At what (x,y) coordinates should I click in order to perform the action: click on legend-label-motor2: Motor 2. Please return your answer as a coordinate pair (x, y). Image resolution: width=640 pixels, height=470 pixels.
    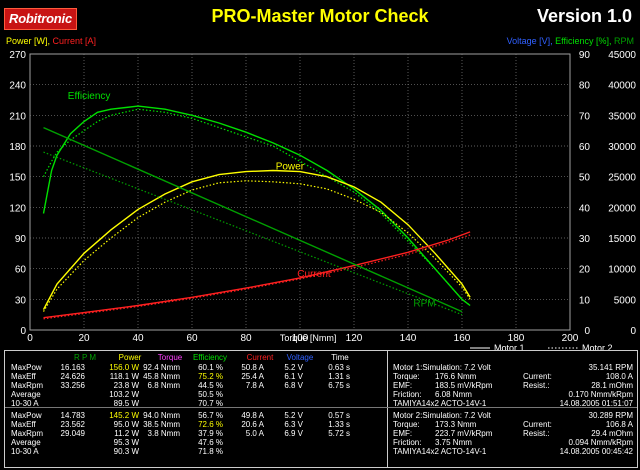
    Looking at the image, I should click on (597, 346).